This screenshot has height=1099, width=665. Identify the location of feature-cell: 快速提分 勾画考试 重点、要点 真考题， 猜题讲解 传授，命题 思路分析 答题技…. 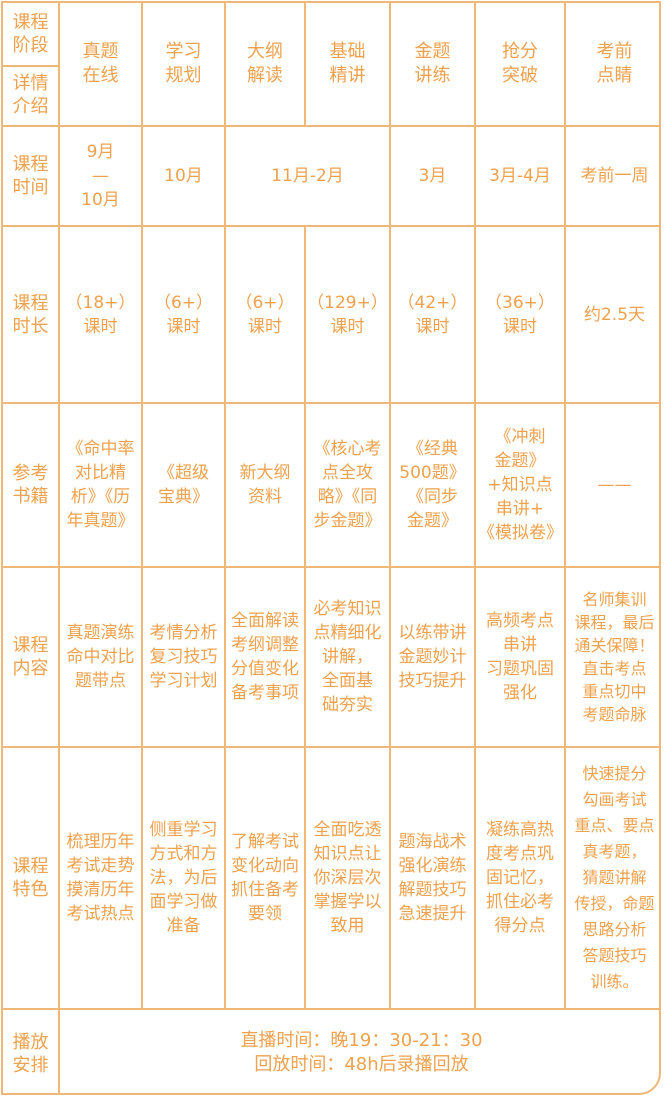
(614, 877).